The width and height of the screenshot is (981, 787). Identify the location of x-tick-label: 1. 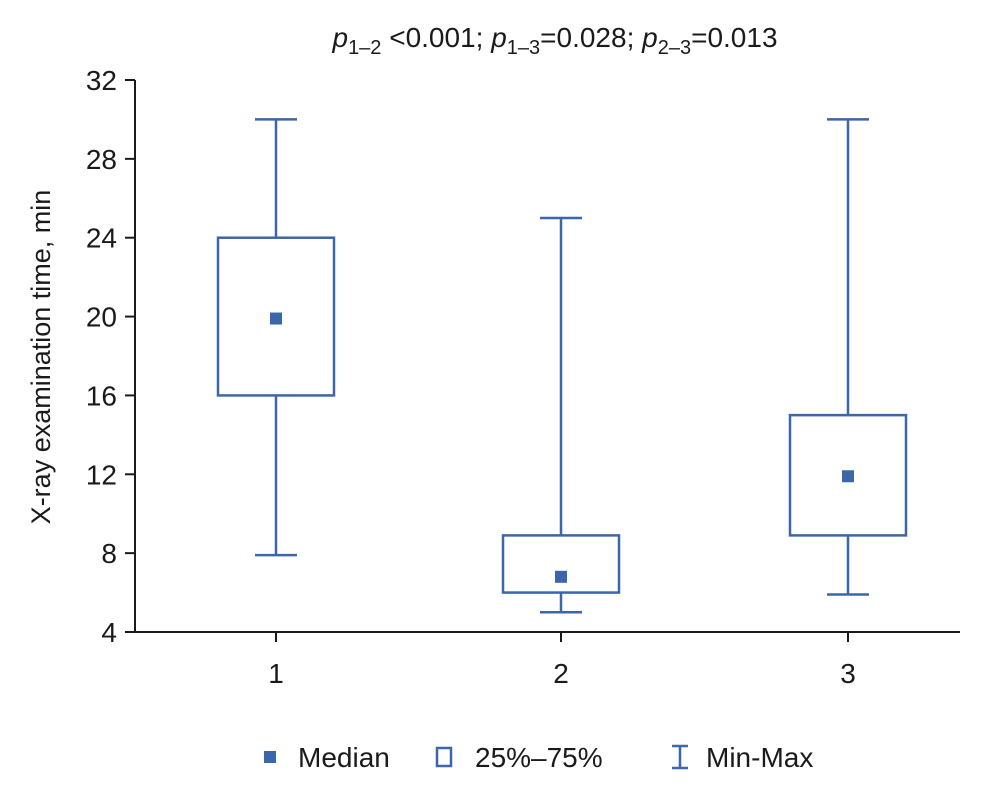
(276, 673).